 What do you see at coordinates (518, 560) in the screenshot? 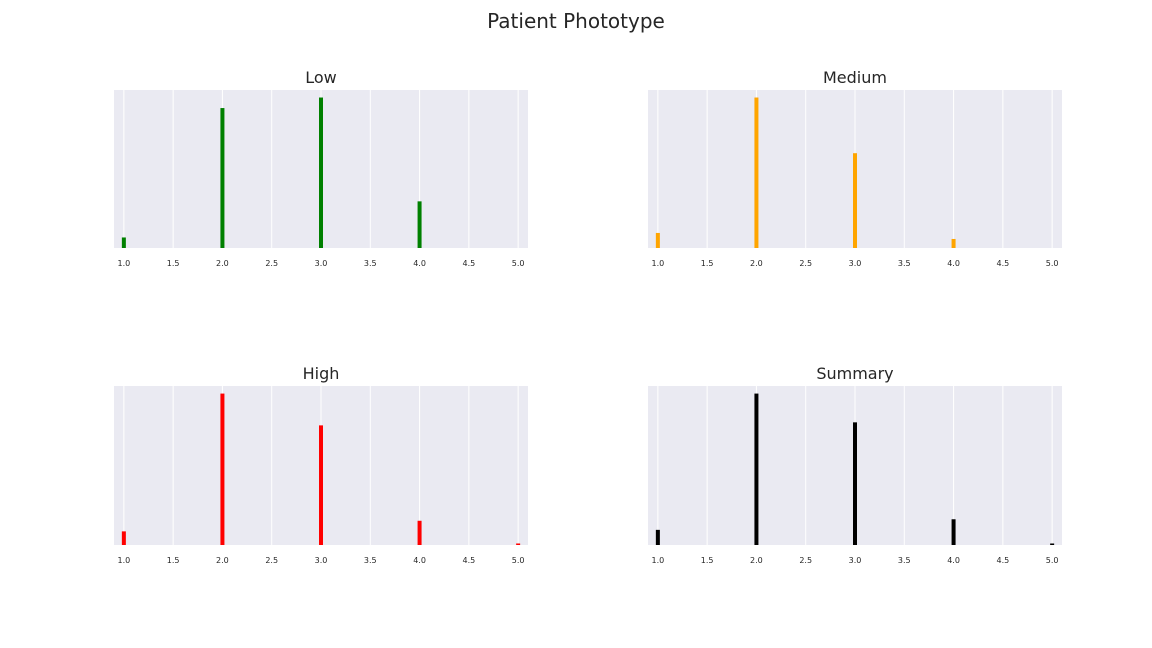
I see `x-tick-label-high: 5.0` at bounding box center [518, 560].